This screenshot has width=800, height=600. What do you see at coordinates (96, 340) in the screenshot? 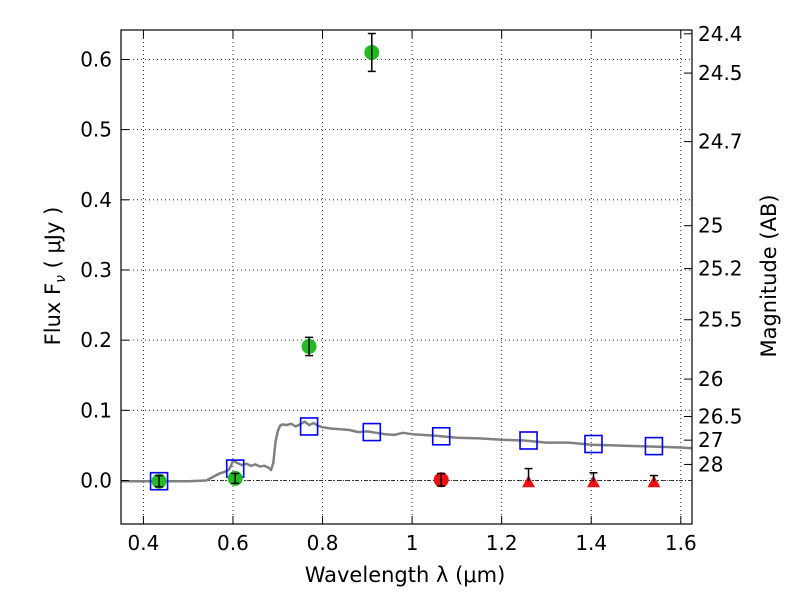
I see `y-tick-label: 0.2` at bounding box center [96, 340].